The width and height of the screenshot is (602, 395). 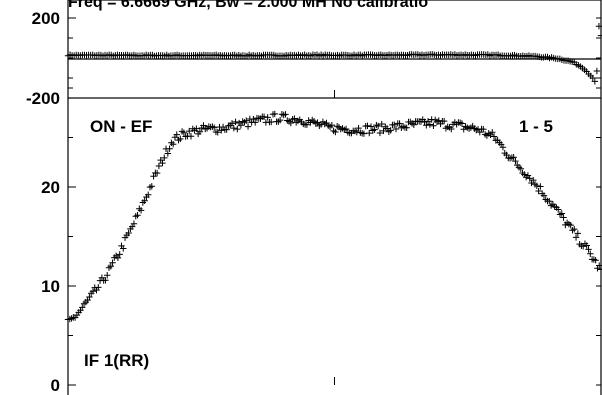 What do you see at coordinates (536, 126) in the screenshot?
I see `scan-label: 1 - 5` at bounding box center [536, 126].